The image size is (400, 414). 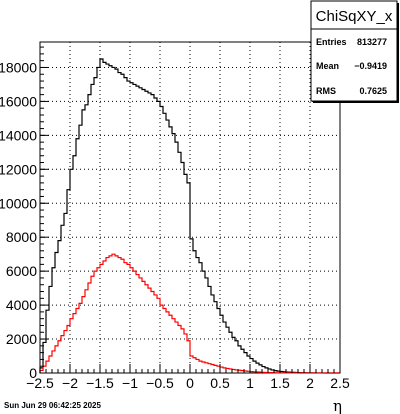 What do you see at coordinates (250, 383) in the screenshot?
I see `x-tick-label: 1` at bounding box center [250, 383].